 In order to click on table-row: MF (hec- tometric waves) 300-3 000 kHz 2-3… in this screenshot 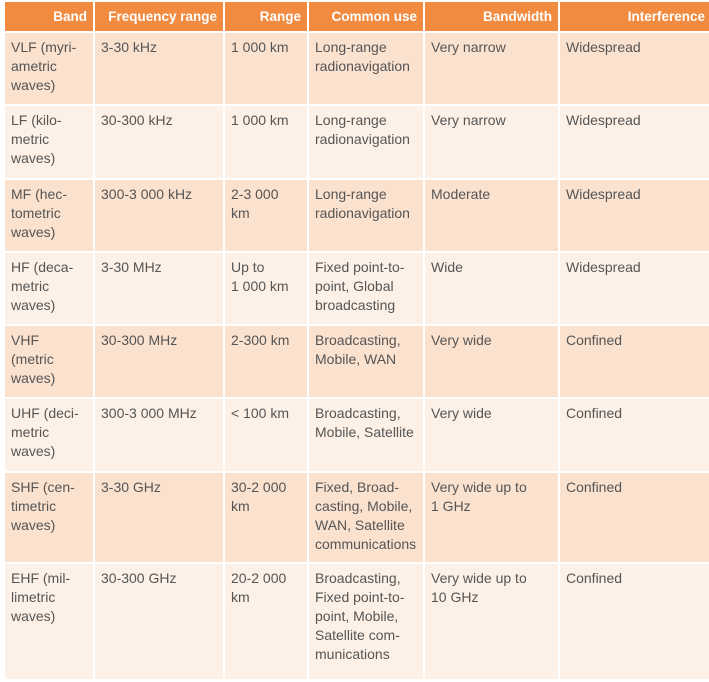, I will do `click(357, 215)`.